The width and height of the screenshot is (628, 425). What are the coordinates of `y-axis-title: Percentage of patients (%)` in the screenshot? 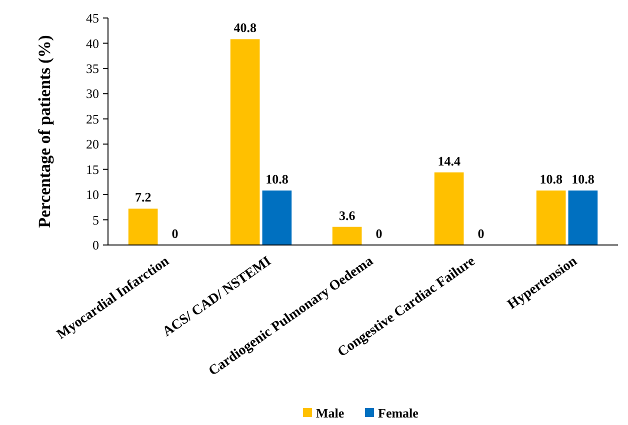 It's located at (44, 131).